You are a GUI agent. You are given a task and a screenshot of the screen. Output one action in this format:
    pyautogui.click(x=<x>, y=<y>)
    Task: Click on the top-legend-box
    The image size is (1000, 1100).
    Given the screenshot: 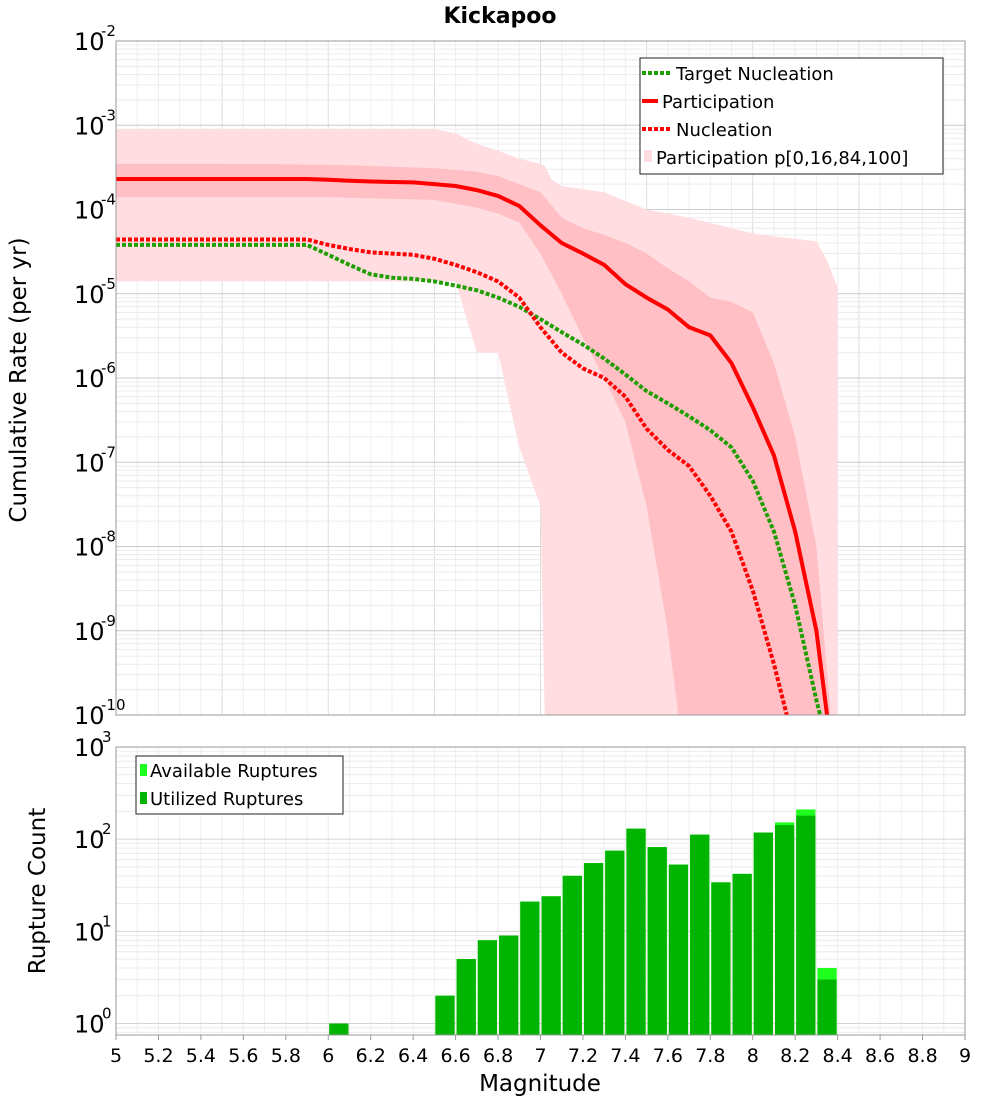 What is the action you would take?
    pyautogui.click(x=791, y=116)
    